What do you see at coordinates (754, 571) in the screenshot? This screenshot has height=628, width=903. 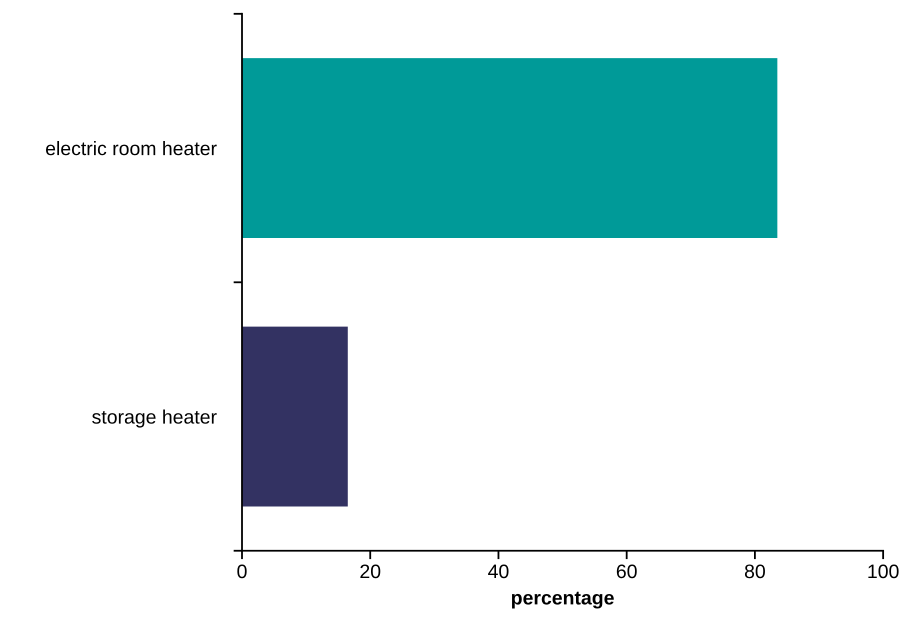 I see `x-tick-label: 80` at bounding box center [754, 571].